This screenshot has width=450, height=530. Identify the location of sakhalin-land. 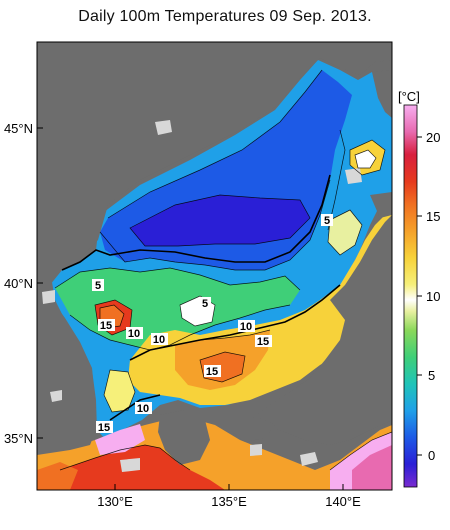
(382, 94).